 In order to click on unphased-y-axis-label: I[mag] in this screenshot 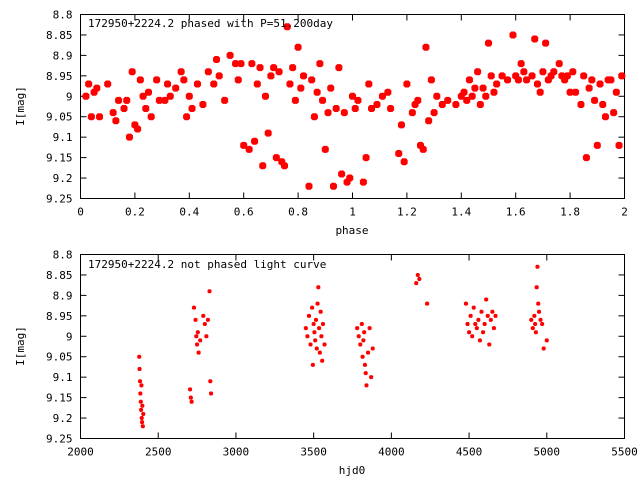, I will do `click(20, 346)`.